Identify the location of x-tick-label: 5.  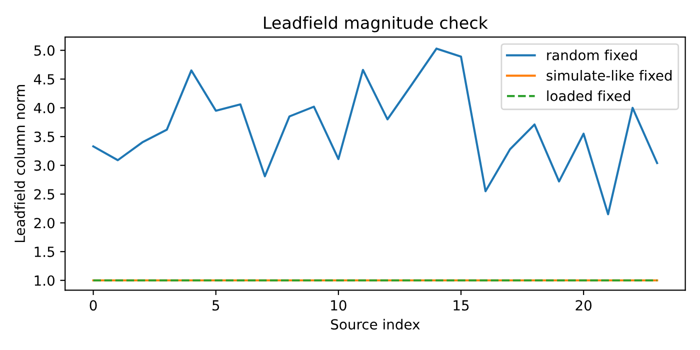
(216, 305).